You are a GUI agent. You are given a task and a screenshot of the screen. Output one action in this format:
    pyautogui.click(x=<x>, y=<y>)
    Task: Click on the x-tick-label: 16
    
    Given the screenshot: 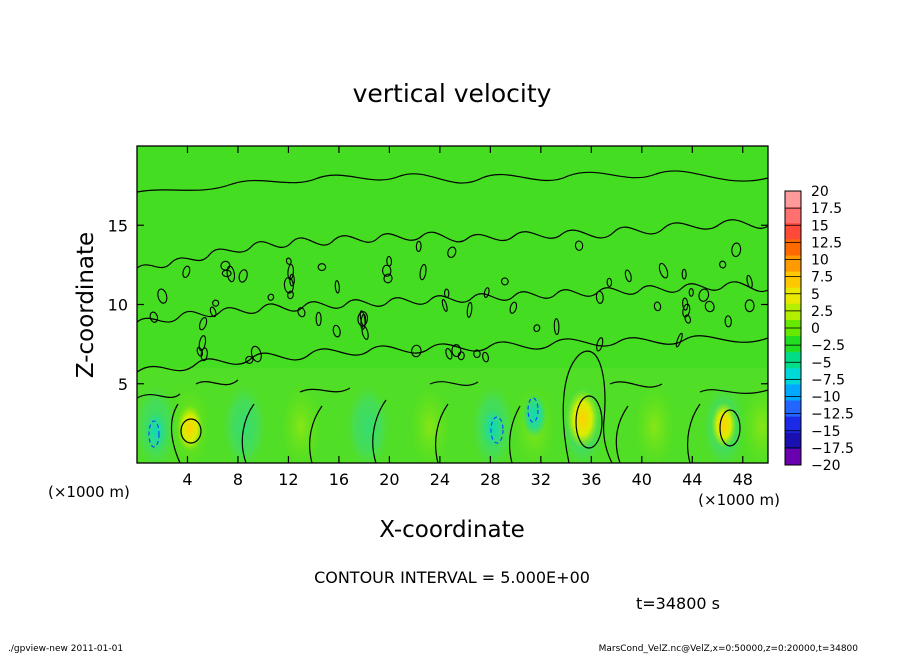 What is the action you would take?
    pyautogui.click(x=339, y=479)
    